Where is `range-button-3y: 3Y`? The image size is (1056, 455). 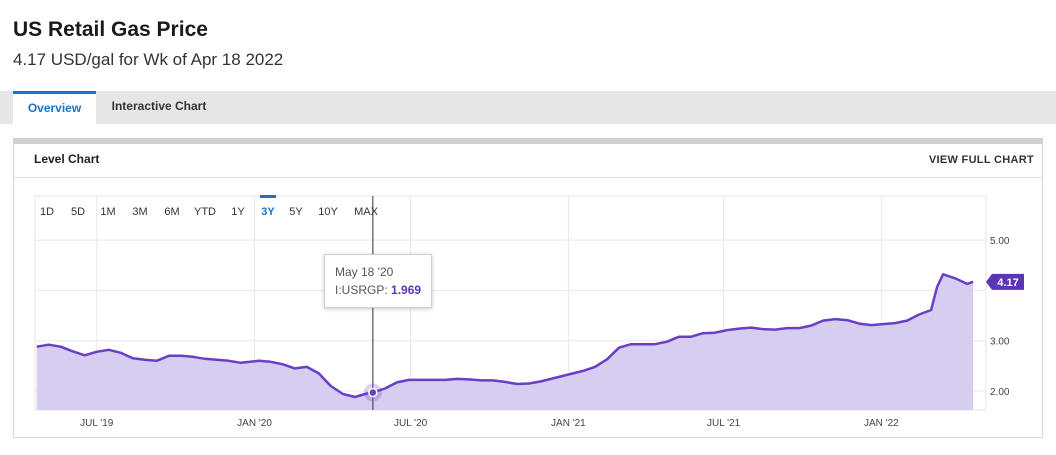 range-button-3y: 3Y is located at coordinates (268, 212).